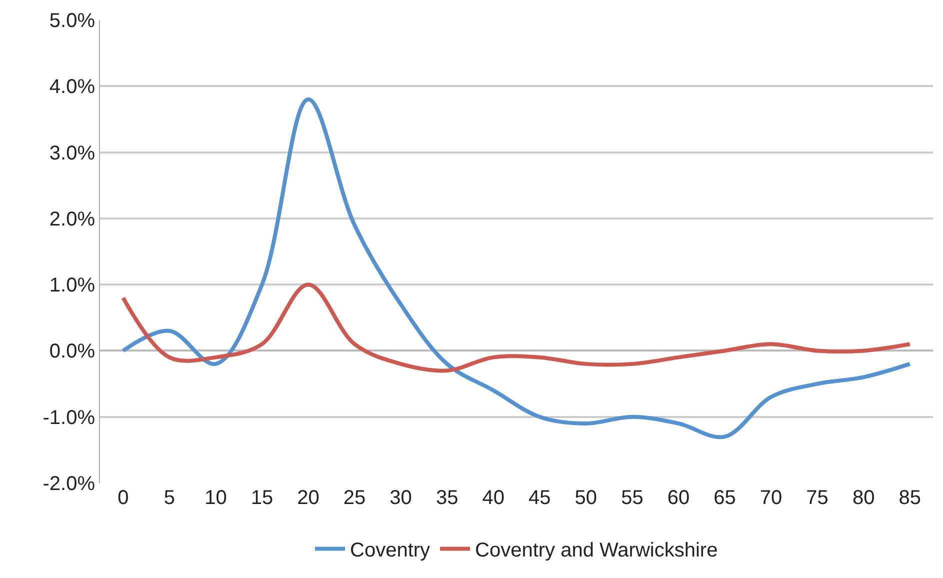 This screenshot has width=943, height=578. What do you see at coordinates (678, 498) in the screenshot?
I see `x-tick-label: 60` at bounding box center [678, 498].